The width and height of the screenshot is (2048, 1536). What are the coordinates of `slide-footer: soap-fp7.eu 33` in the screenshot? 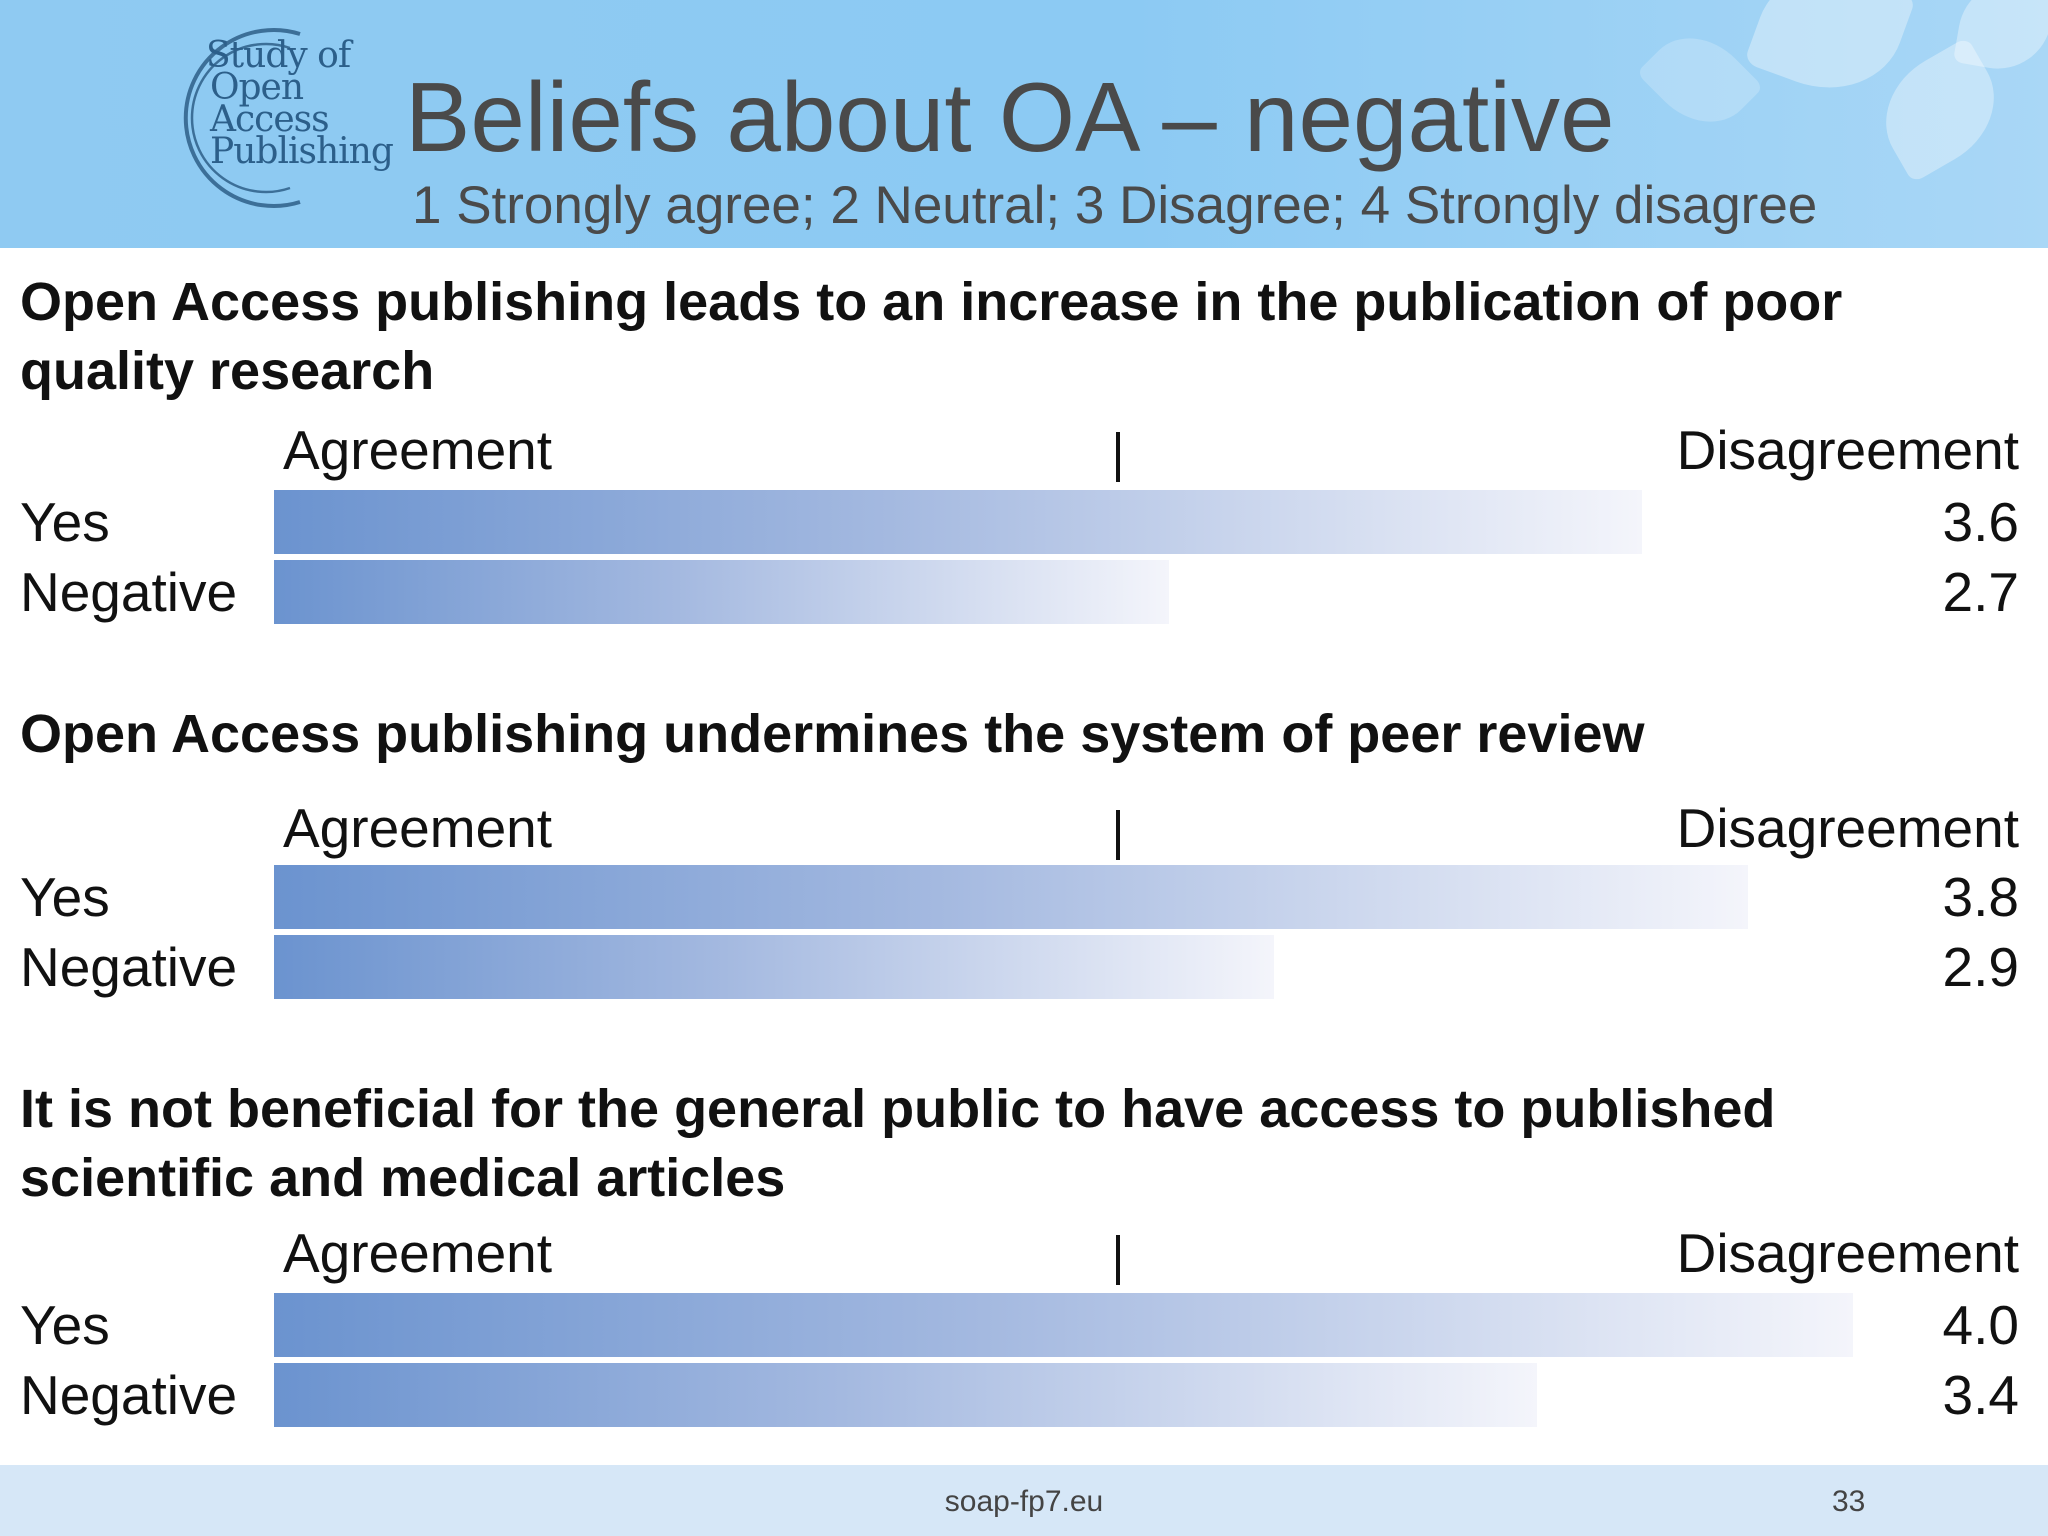 It's located at (1024, 1500).